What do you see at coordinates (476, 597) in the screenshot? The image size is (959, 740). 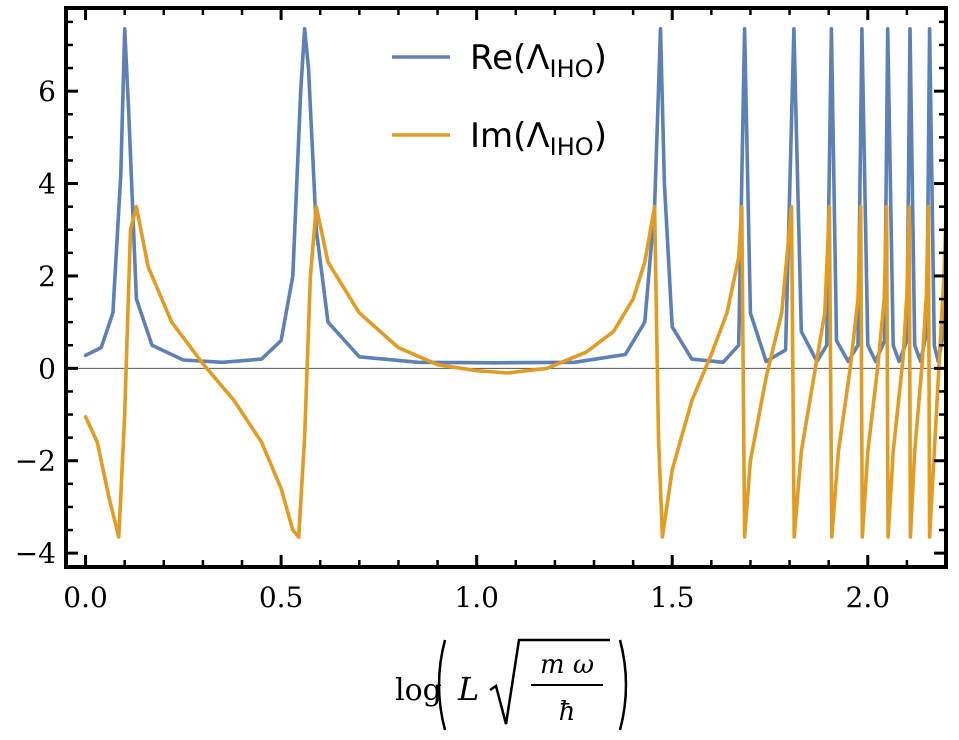 I see `x-tick-label: 1.0` at bounding box center [476, 597].